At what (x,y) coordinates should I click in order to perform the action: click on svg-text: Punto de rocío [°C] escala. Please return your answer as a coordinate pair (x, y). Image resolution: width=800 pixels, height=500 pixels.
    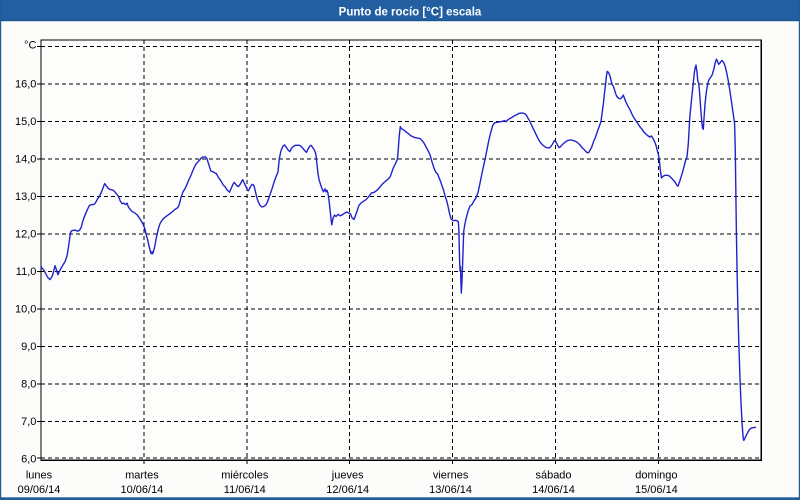
    Looking at the image, I should click on (410, 13).